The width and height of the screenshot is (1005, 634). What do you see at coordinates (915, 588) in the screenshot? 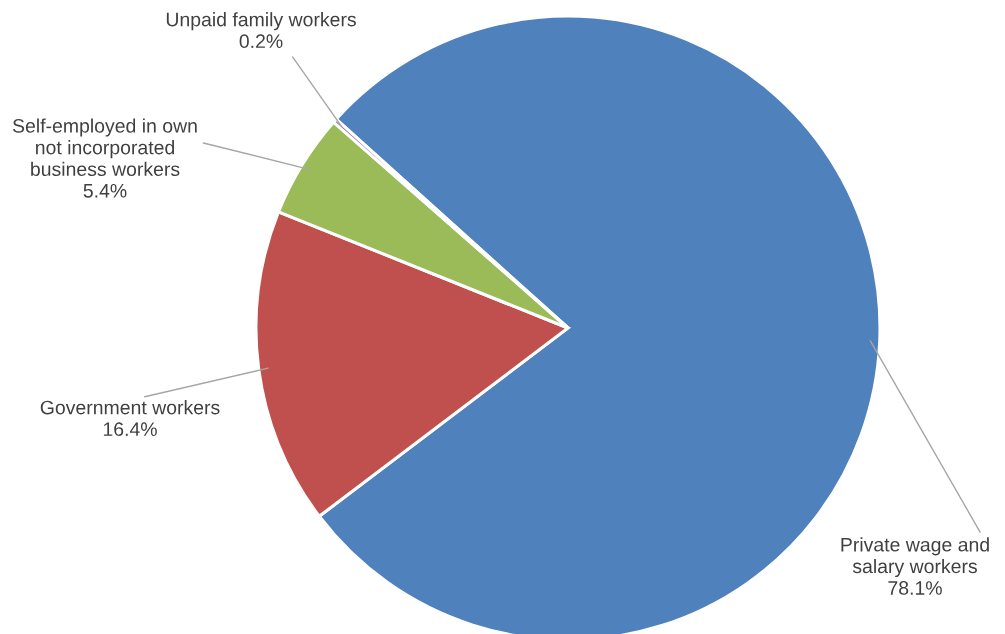
I see `data-label: 78.1%` at bounding box center [915, 588].